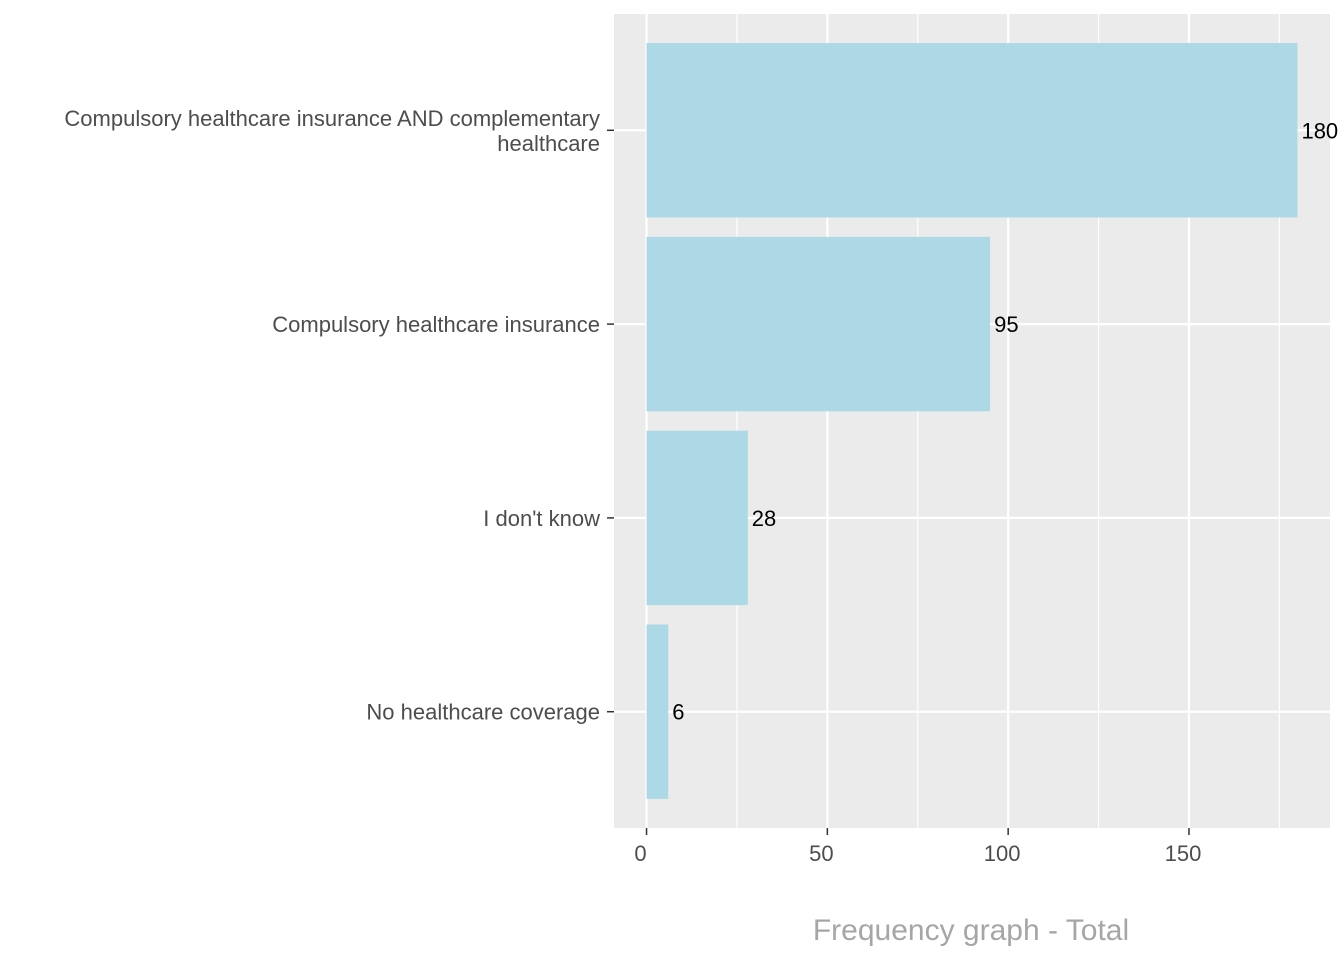 The image size is (1344, 965). I want to click on data-label: 95, so click(1006, 324).